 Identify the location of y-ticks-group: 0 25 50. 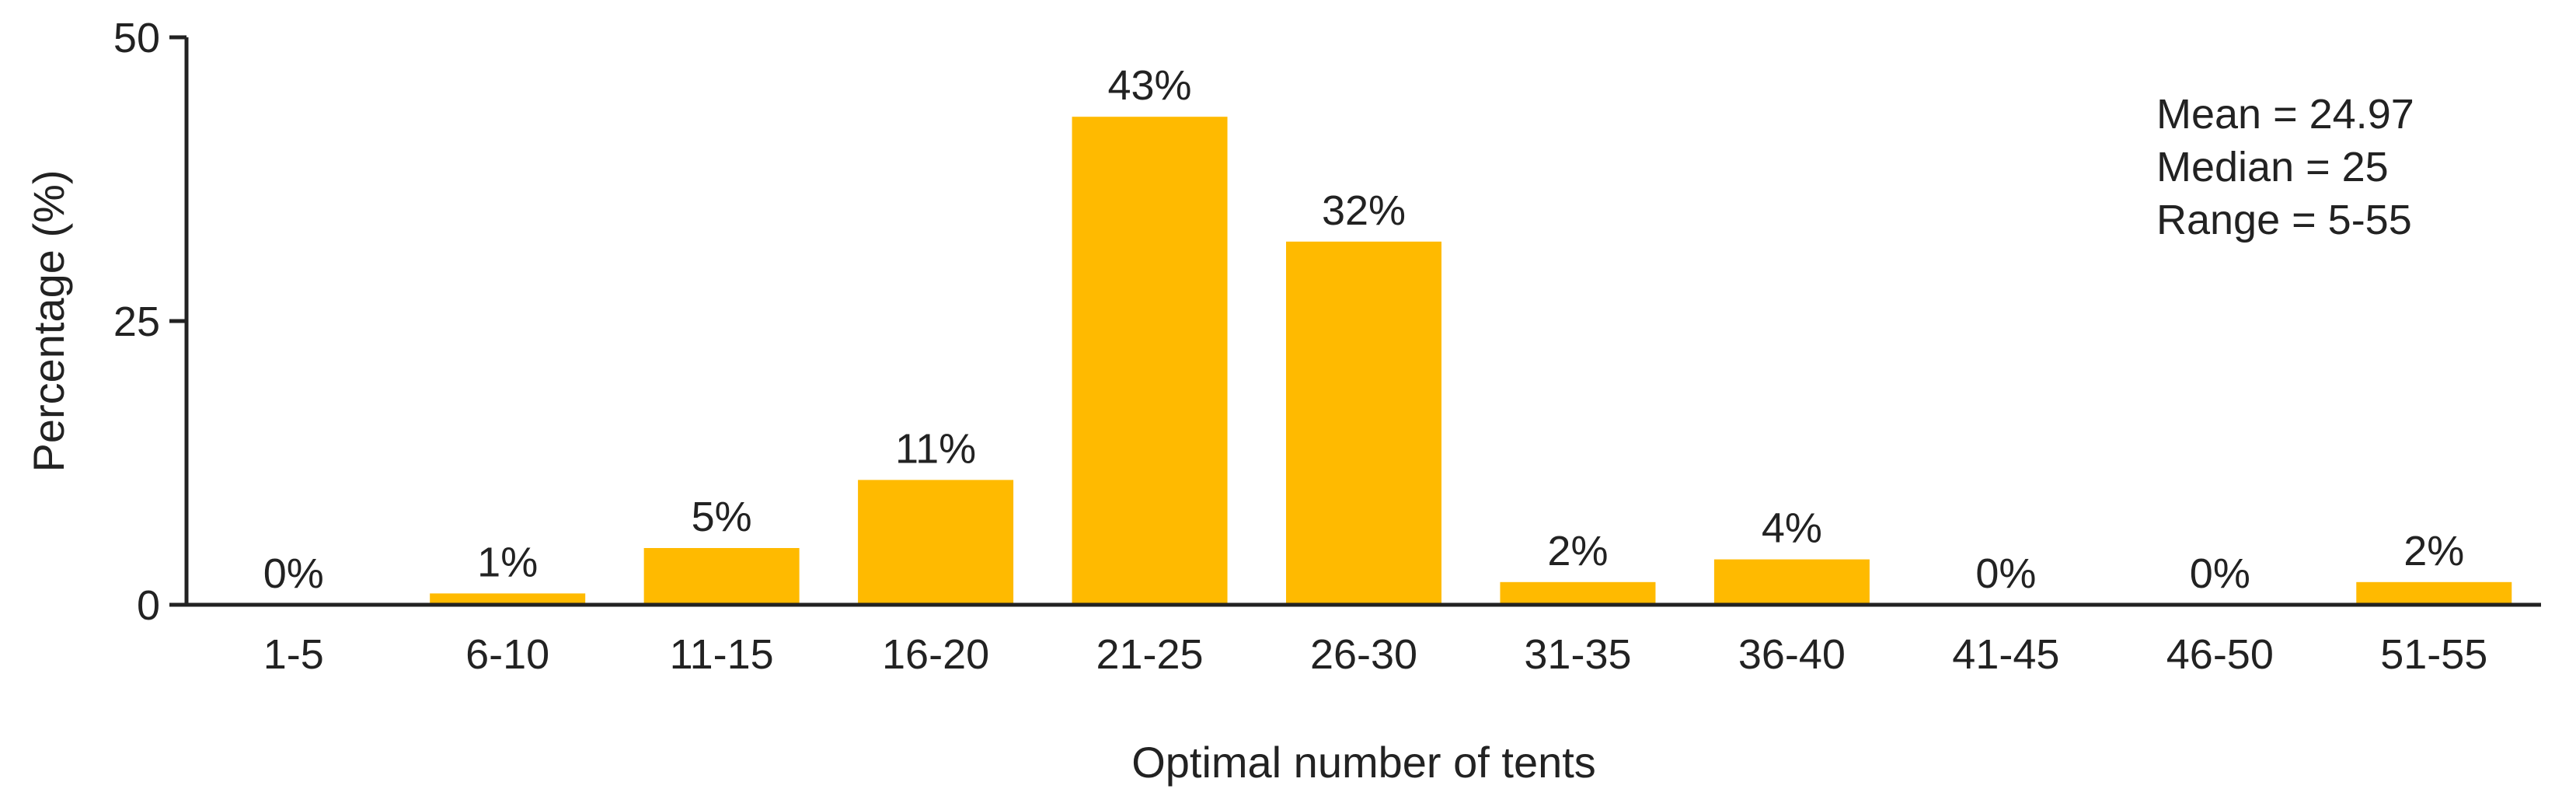
(149, 322).